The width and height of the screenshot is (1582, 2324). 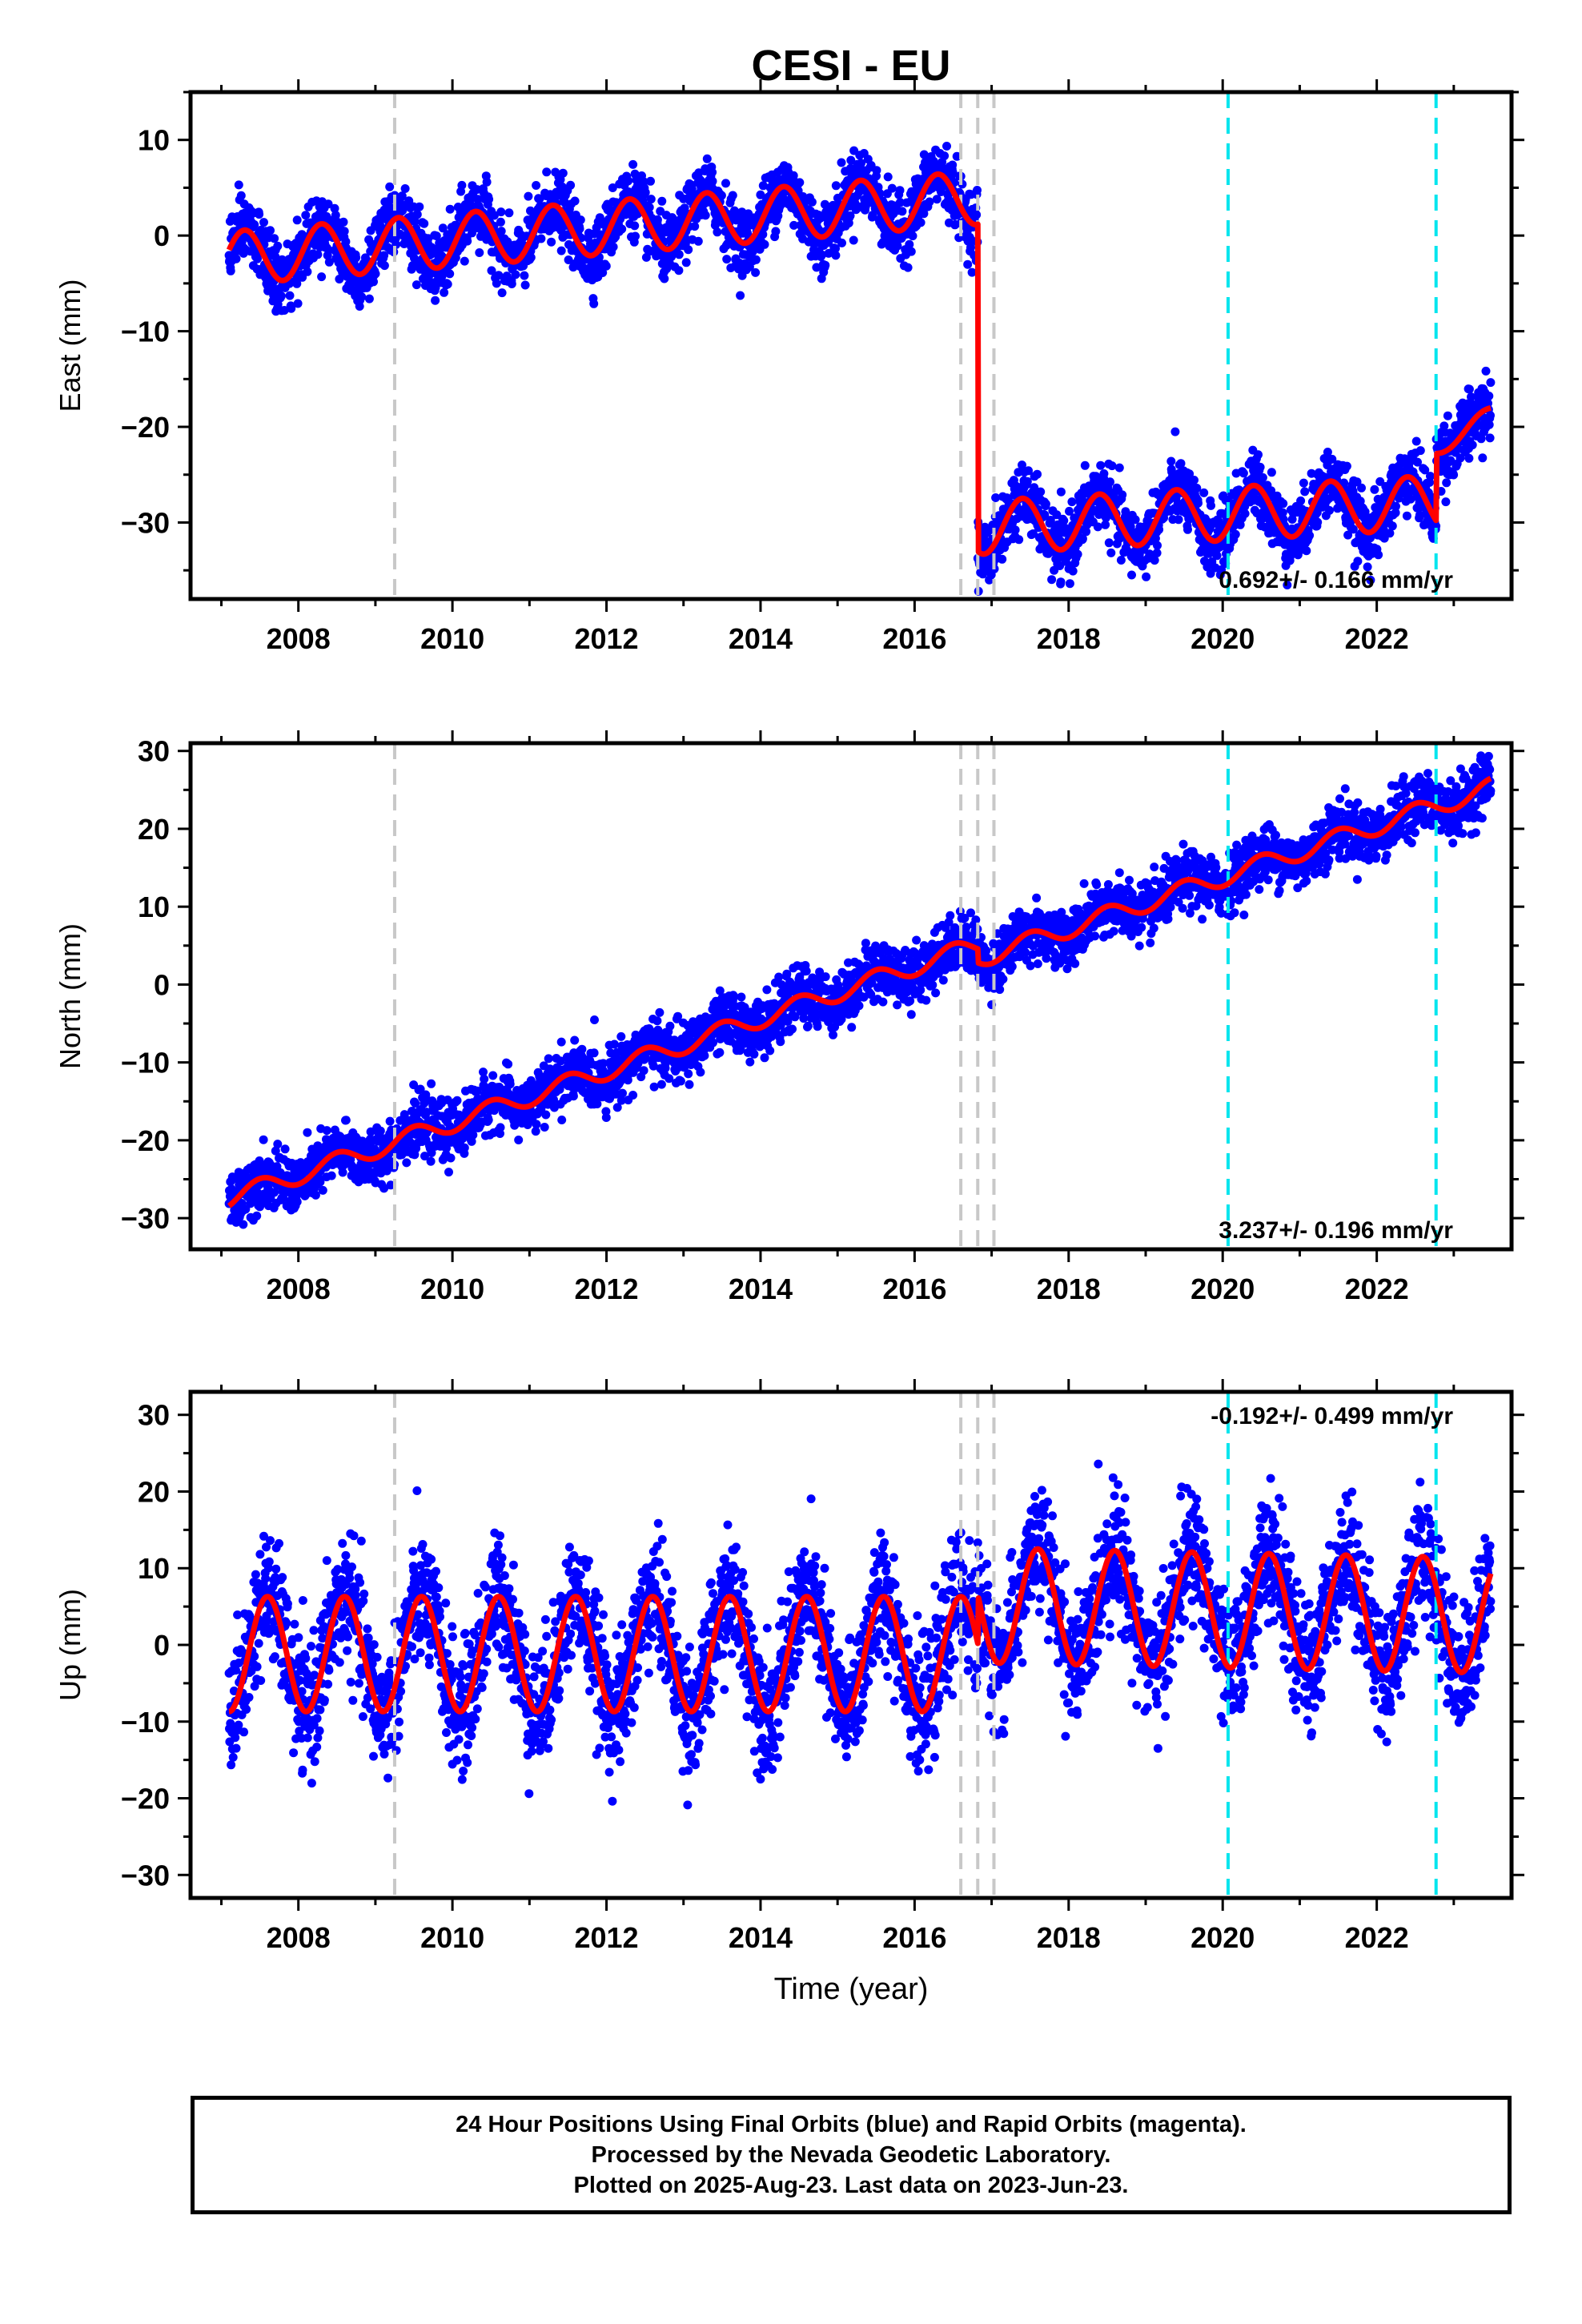 I want to click on east-x-tick-label: 2012, so click(x=606, y=638).